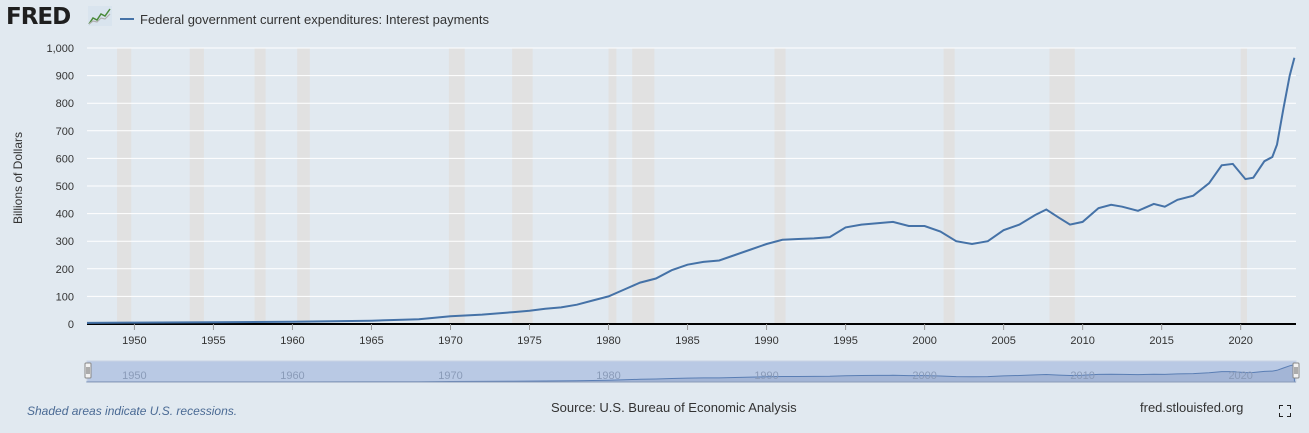  What do you see at coordinates (766, 376) in the screenshot?
I see `navigator-tick-label: 1990` at bounding box center [766, 376].